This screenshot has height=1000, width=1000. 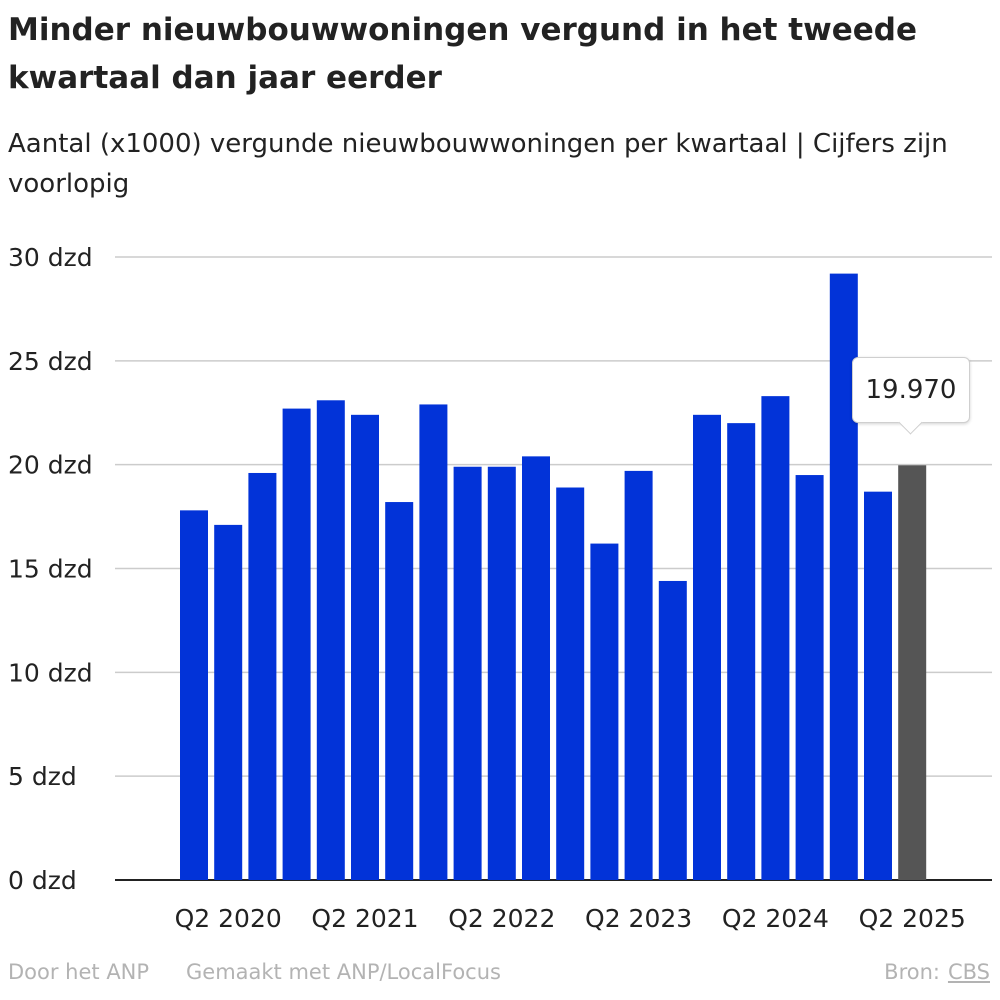 I want to click on bar-q3-2020: Q3 2020: 19.6, so click(x=262, y=676).